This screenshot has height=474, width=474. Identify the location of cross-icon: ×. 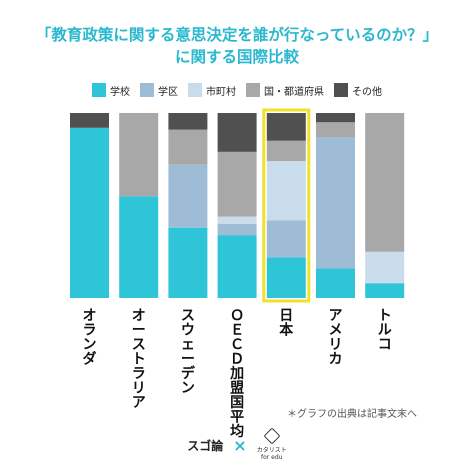
(240, 445).